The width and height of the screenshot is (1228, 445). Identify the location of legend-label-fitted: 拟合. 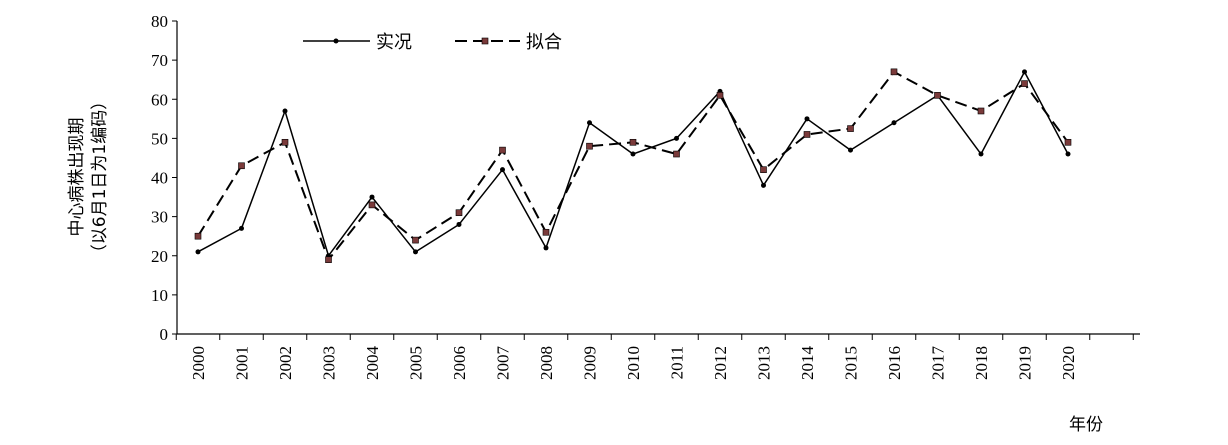
(544, 42).